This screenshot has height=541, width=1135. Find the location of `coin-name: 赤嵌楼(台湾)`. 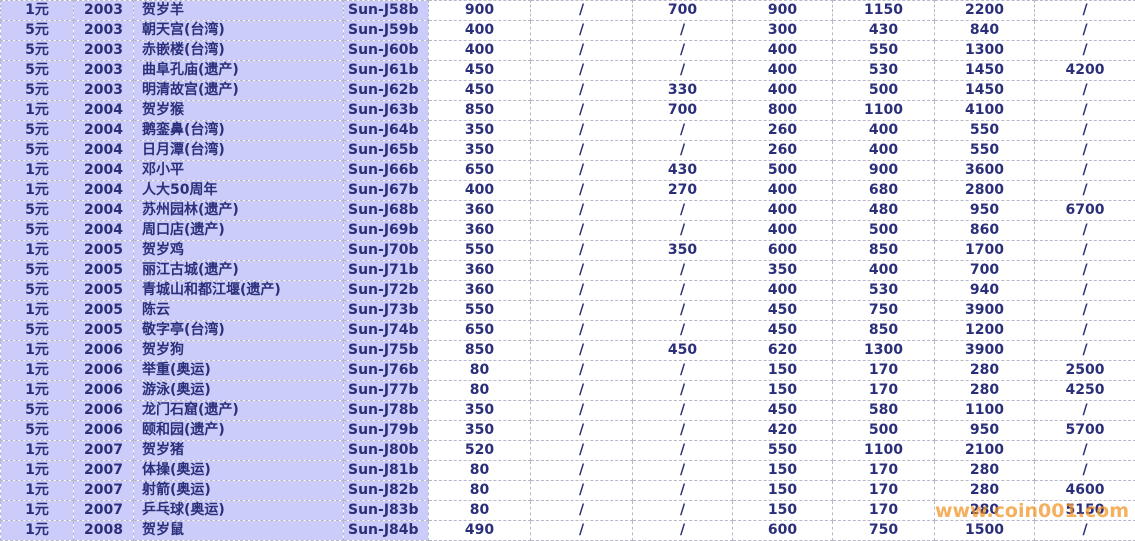

coin-name: 赤嵌楼(台湾) is located at coordinates (238, 50).